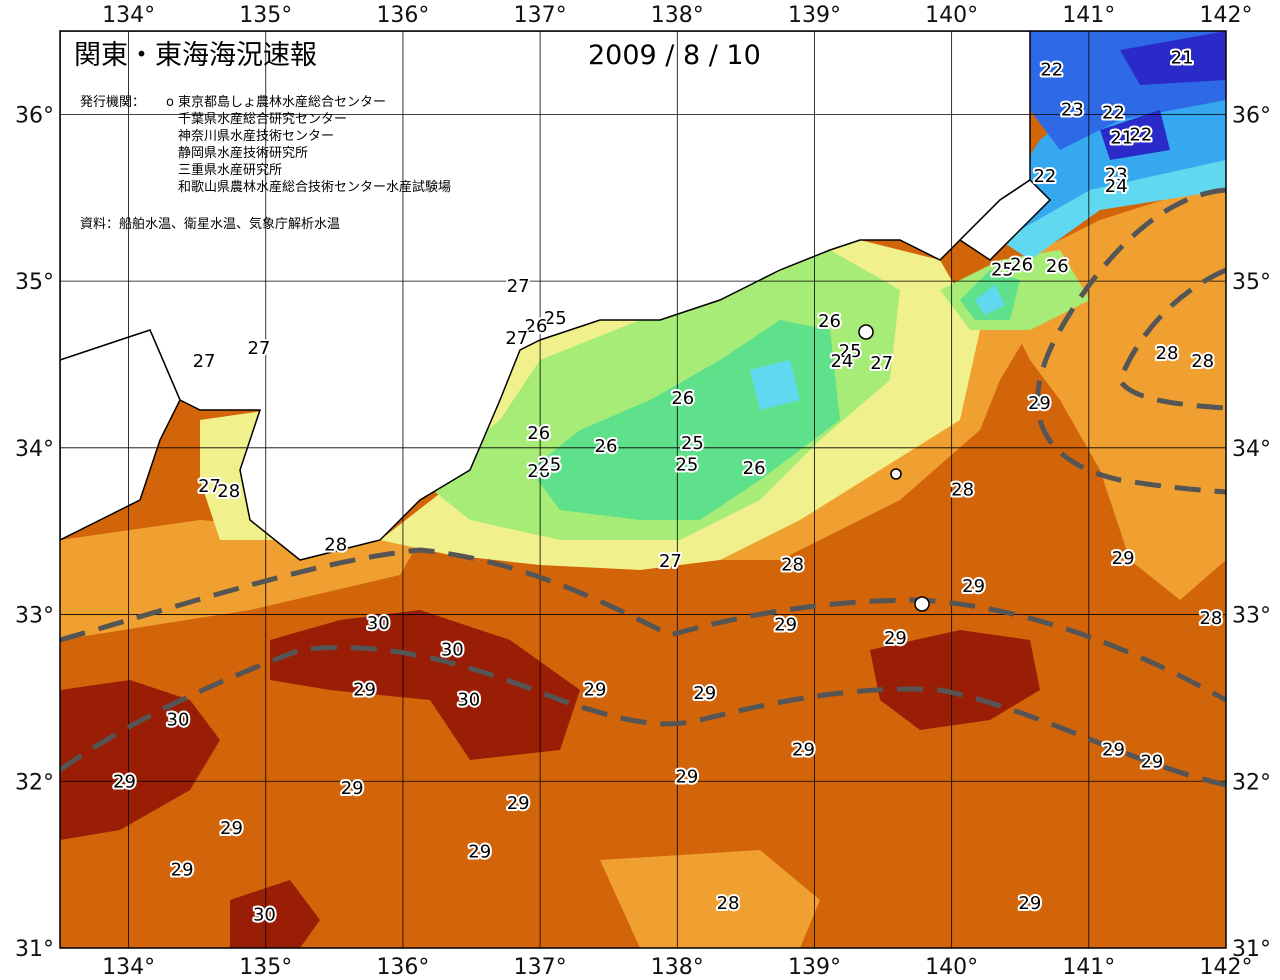 This screenshot has height=980, width=1280. What do you see at coordinates (951, 967) in the screenshot?
I see `lon-tick-label-bottom: 140°` at bounding box center [951, 967].